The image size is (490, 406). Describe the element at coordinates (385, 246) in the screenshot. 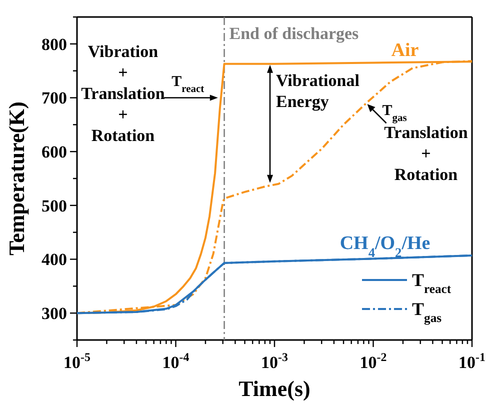

I see `annotation: CH$_{4}$/O$_{2}$/He` at that location.